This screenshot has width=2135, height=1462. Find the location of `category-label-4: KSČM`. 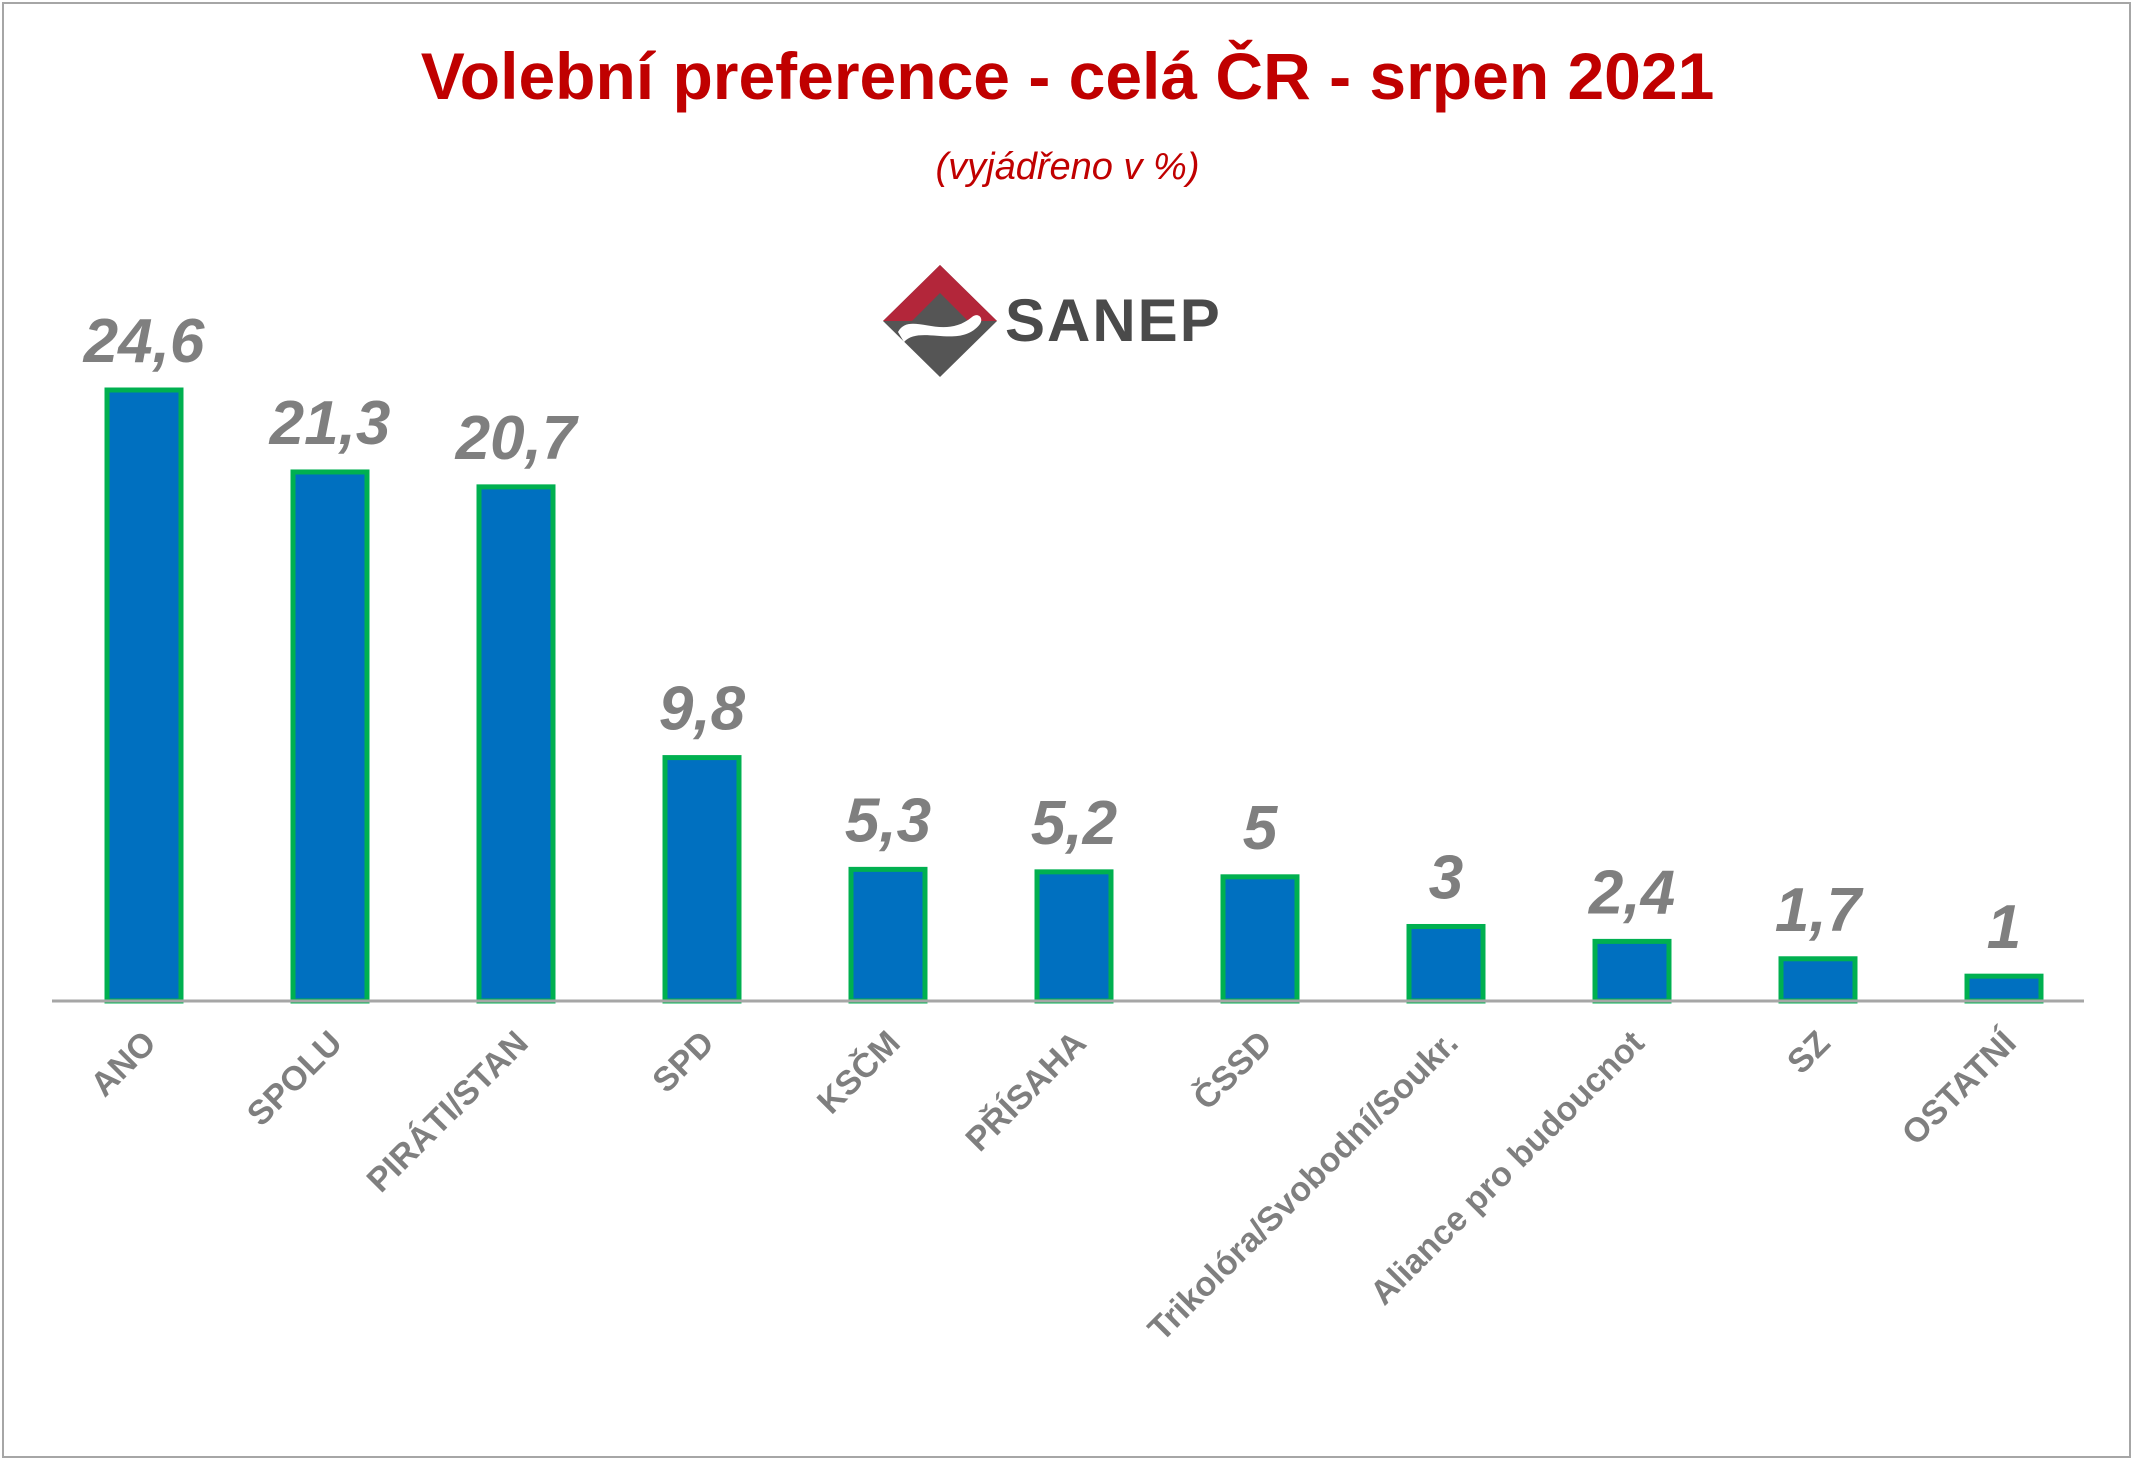

category-label-4: KSČM is located at coordinates (858, 1072).